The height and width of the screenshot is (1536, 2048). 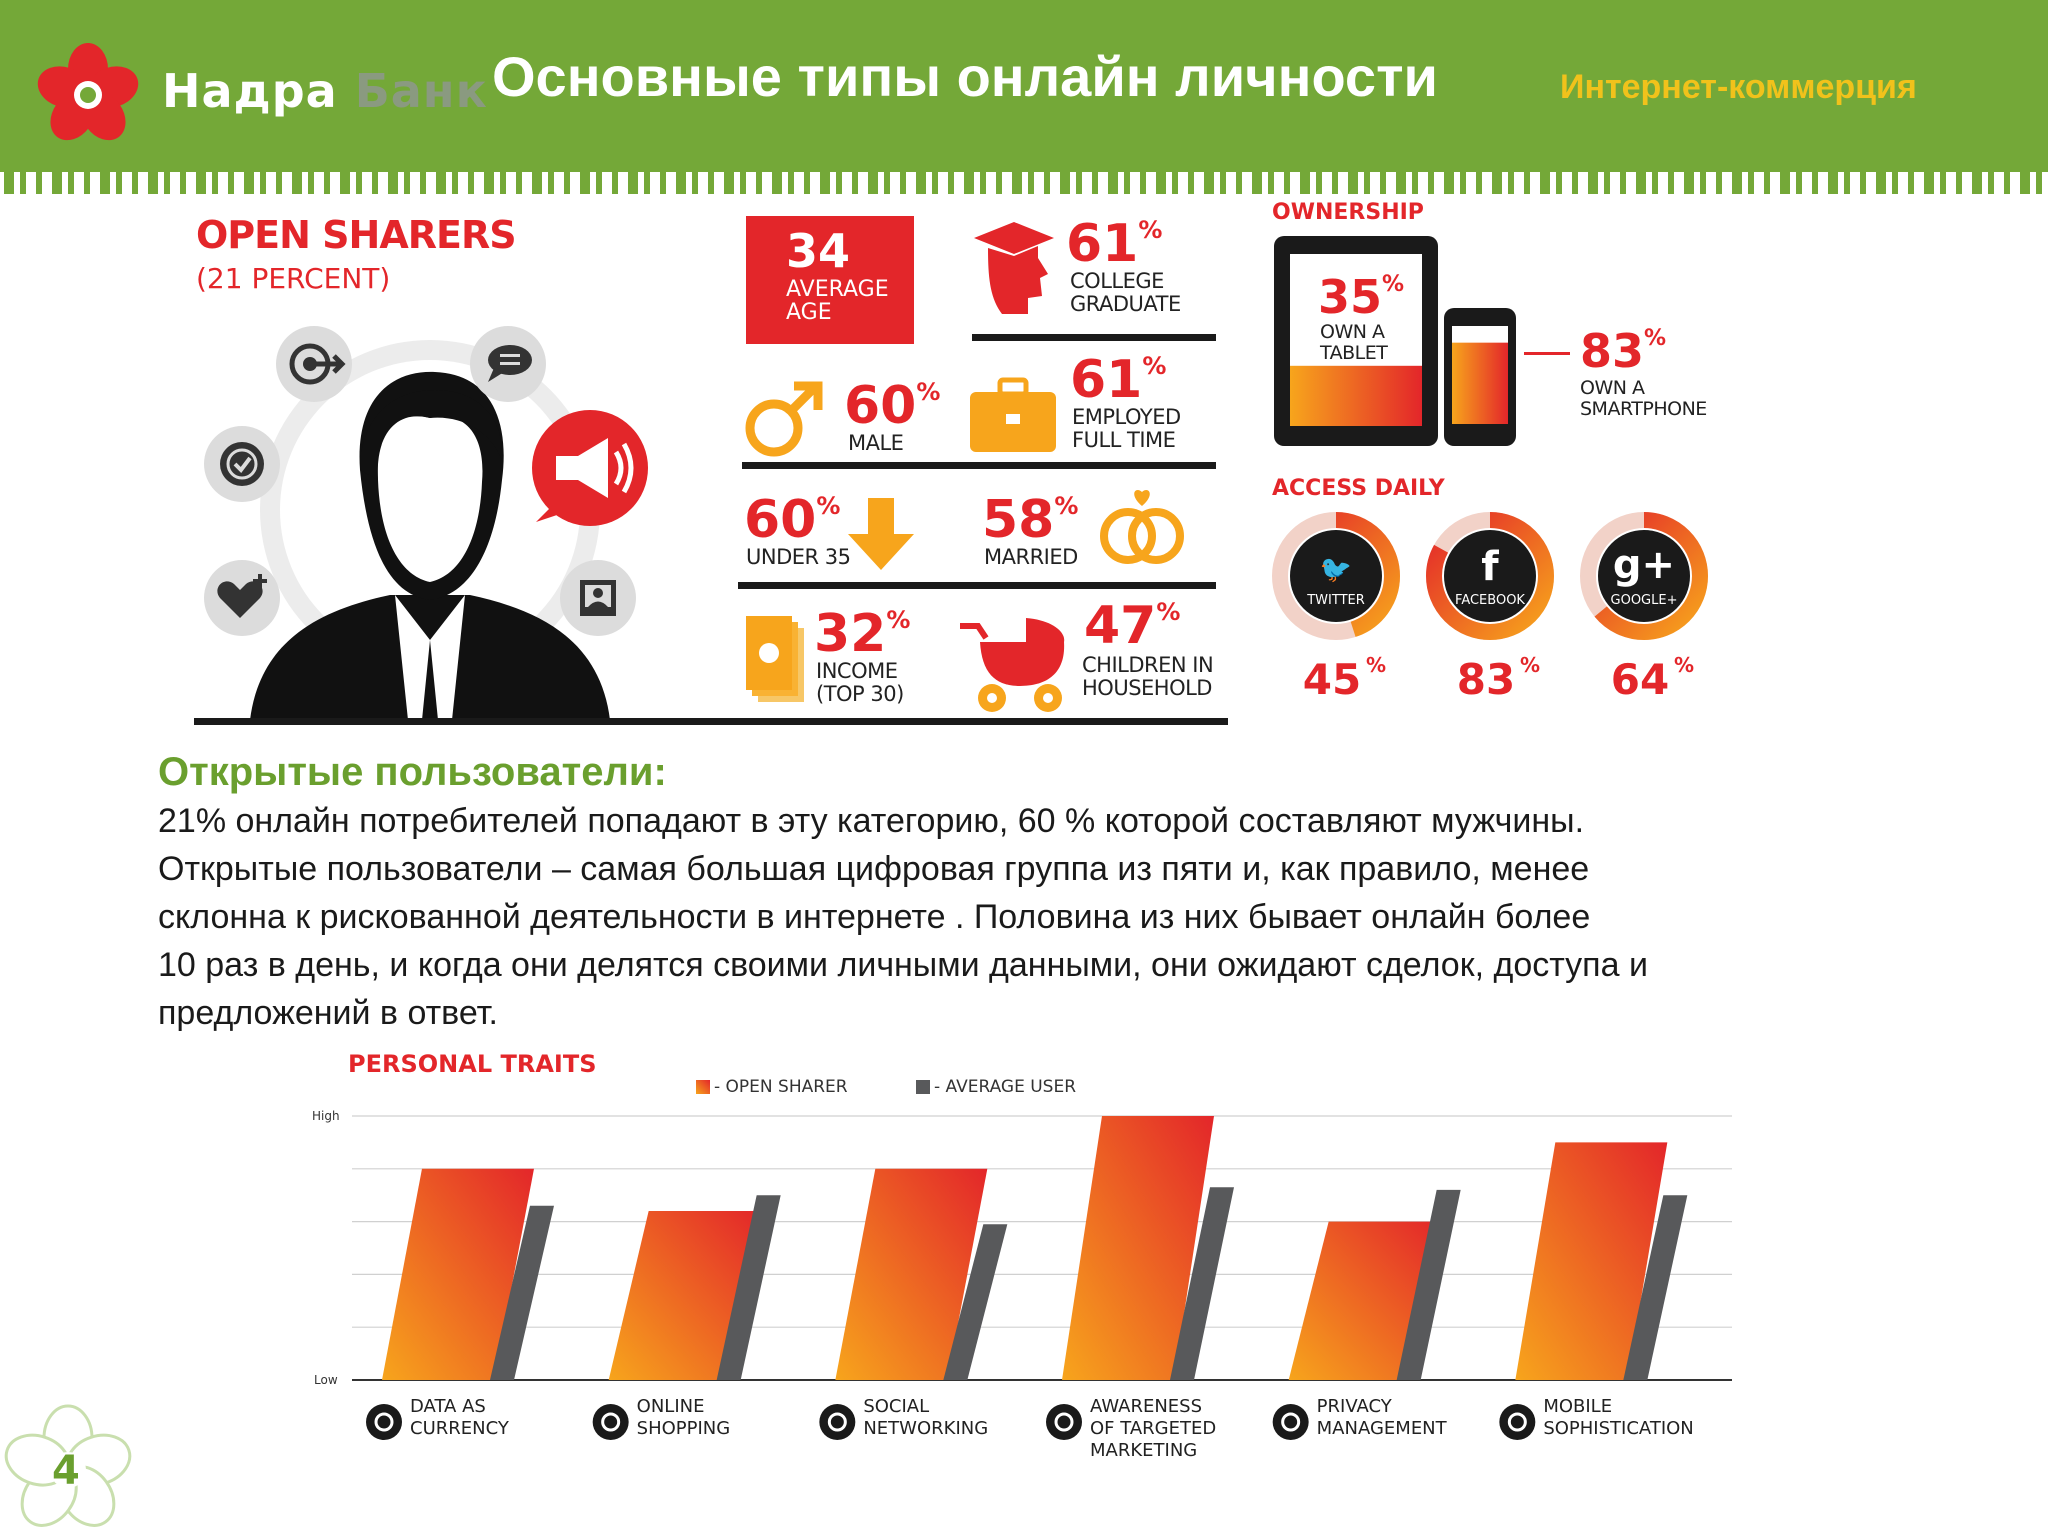 I want to click on tablet-value: 35%, so click(x=1361, y=297).